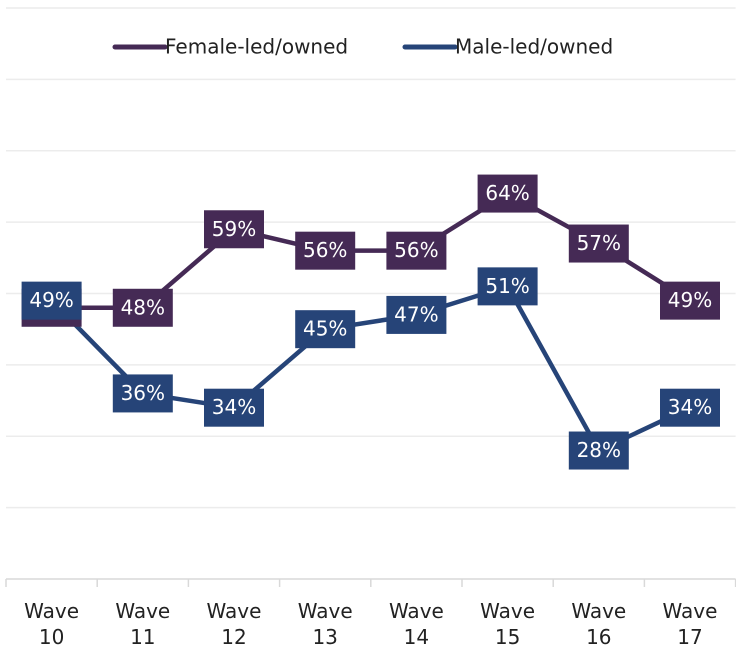  Describe the element at coordinates (234, 624) in the screenshot. I see `x-tick-label: Wave 12` at that location.